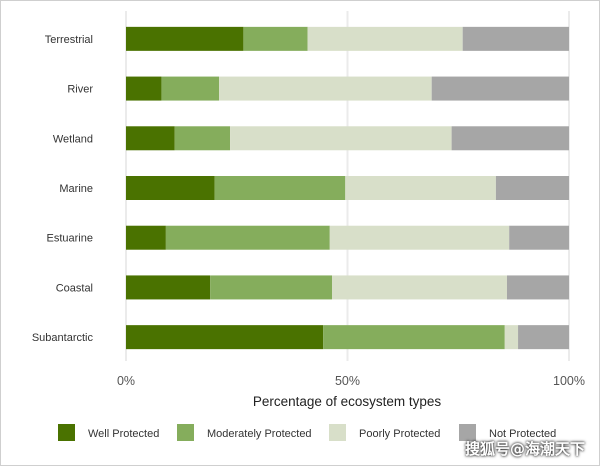 The width and height of the screenshot is (600, 470). Describe the element at coordinates (76, 189) in the screenshot. I see `y-label-marine: Marine` at that location.